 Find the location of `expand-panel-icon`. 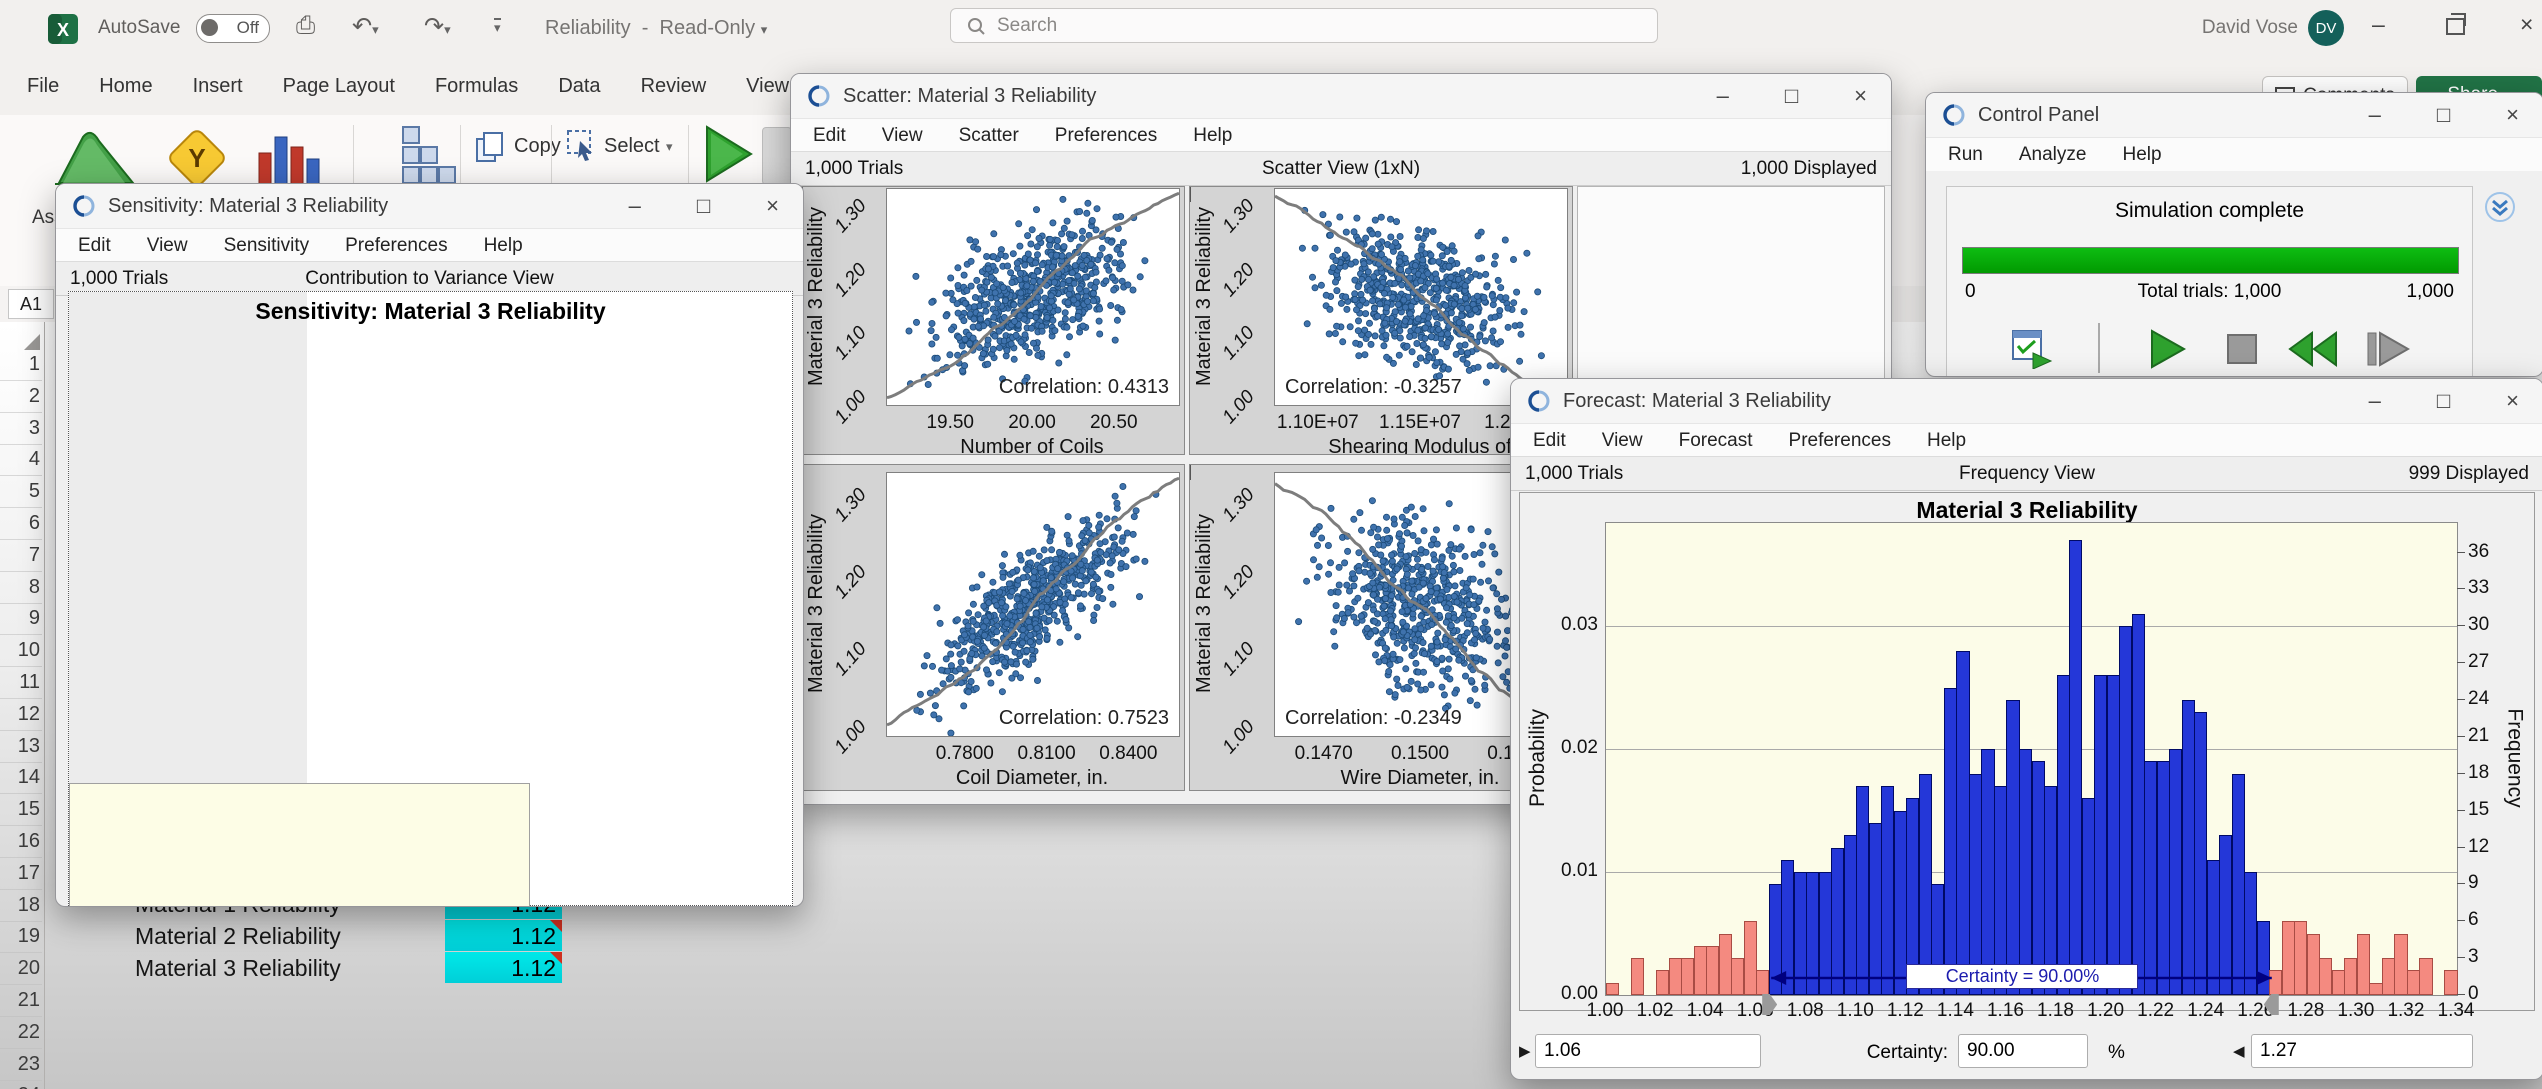

expand-panel-icon is located at coordinates (2500, 207).